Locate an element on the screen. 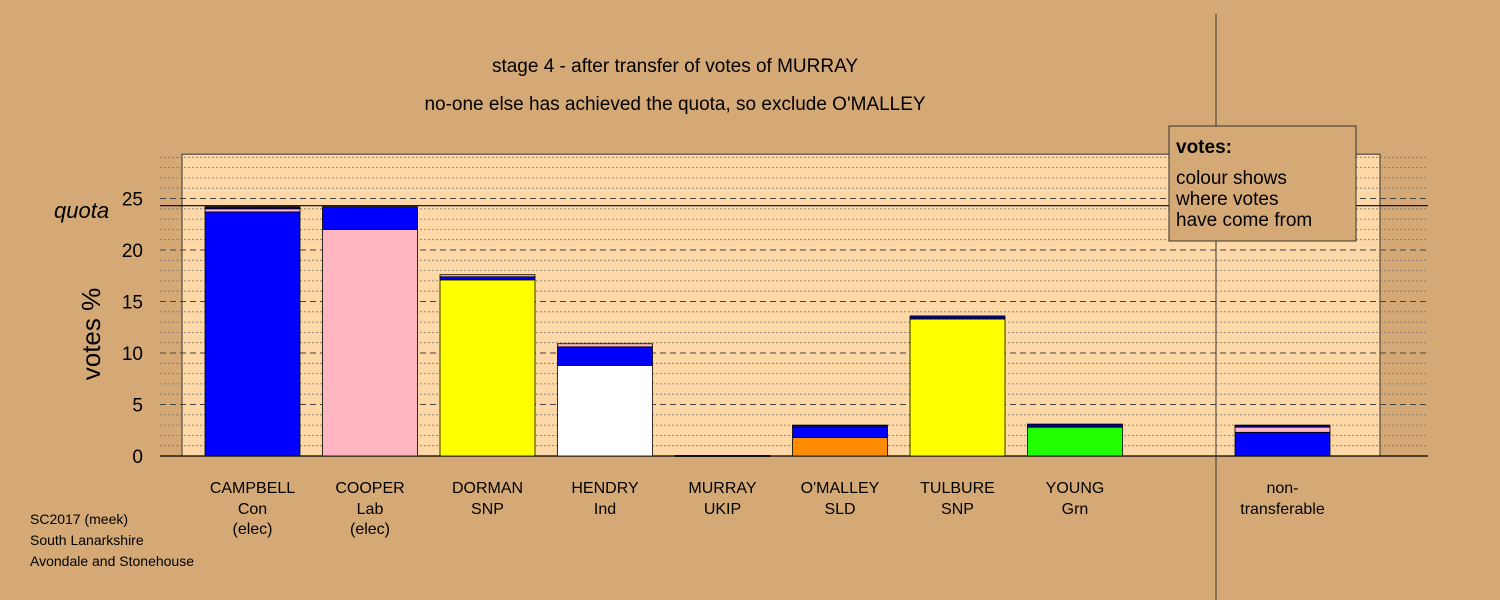 Image resolution: width=1500 pixels, height=600 pixels. quota-label: quota is located at coordinates (81, 210).